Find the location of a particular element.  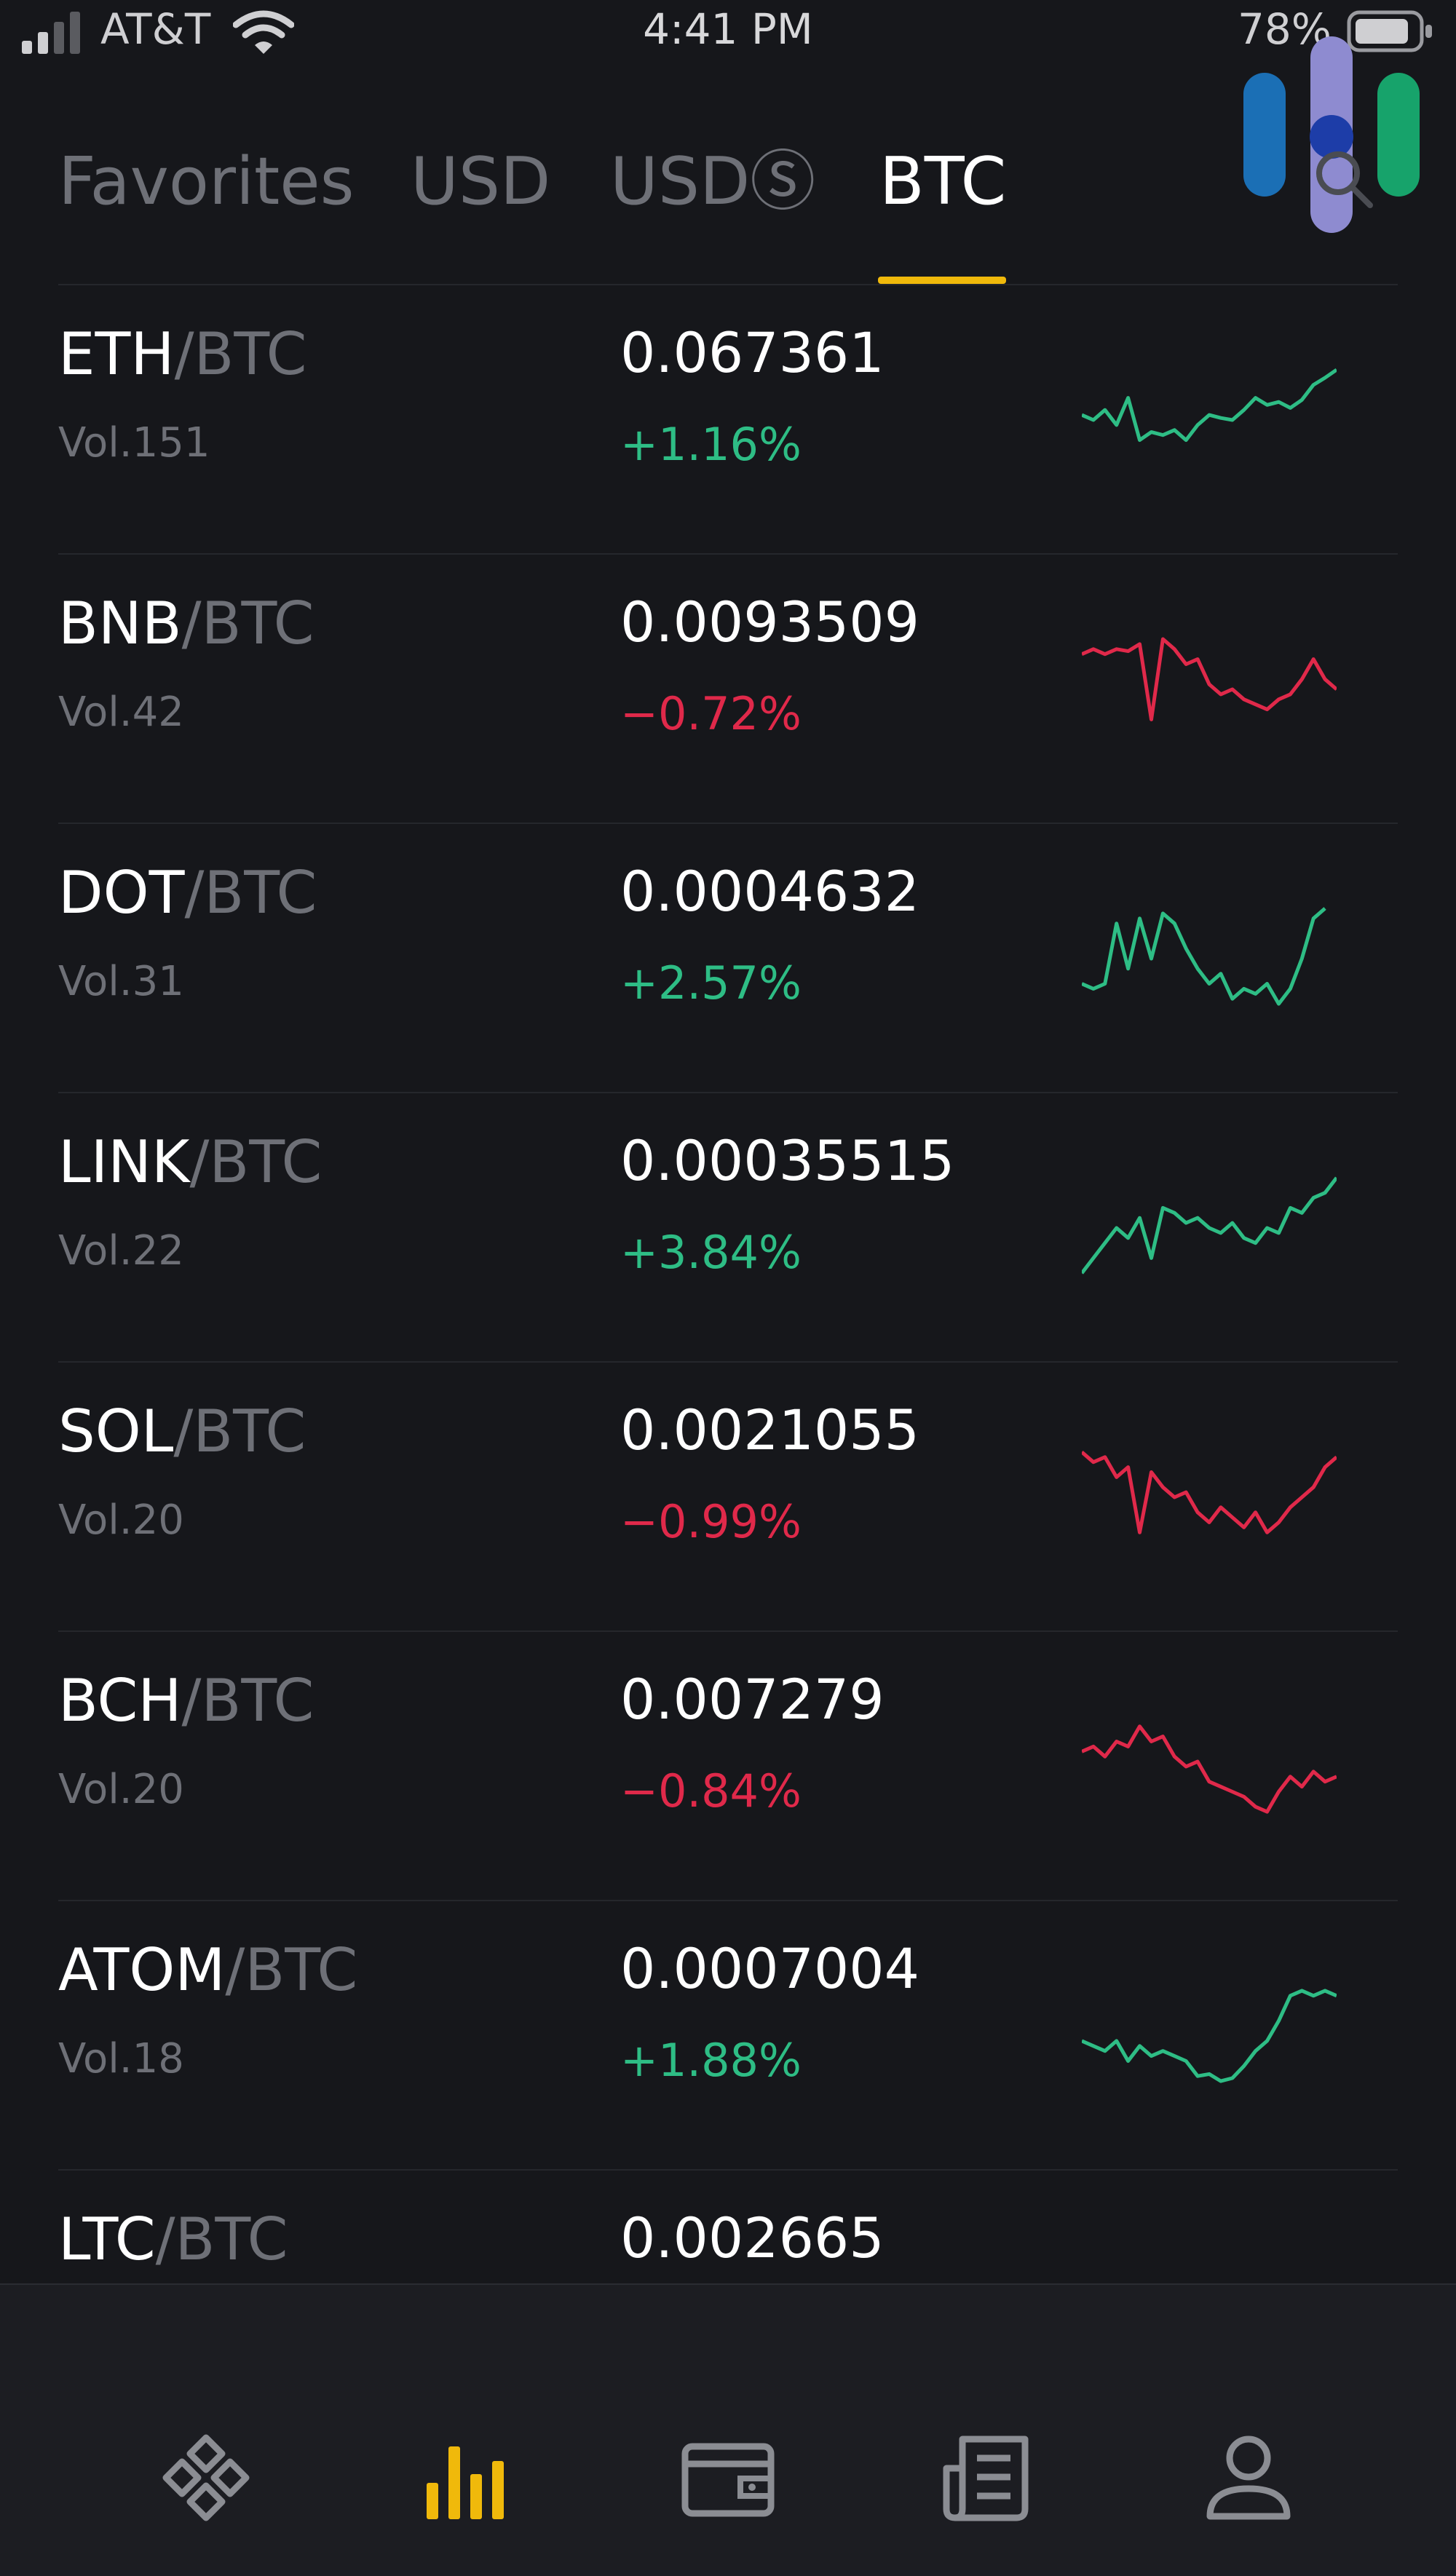

last-price: 0.007279 is located at coordinates (752, 1699).